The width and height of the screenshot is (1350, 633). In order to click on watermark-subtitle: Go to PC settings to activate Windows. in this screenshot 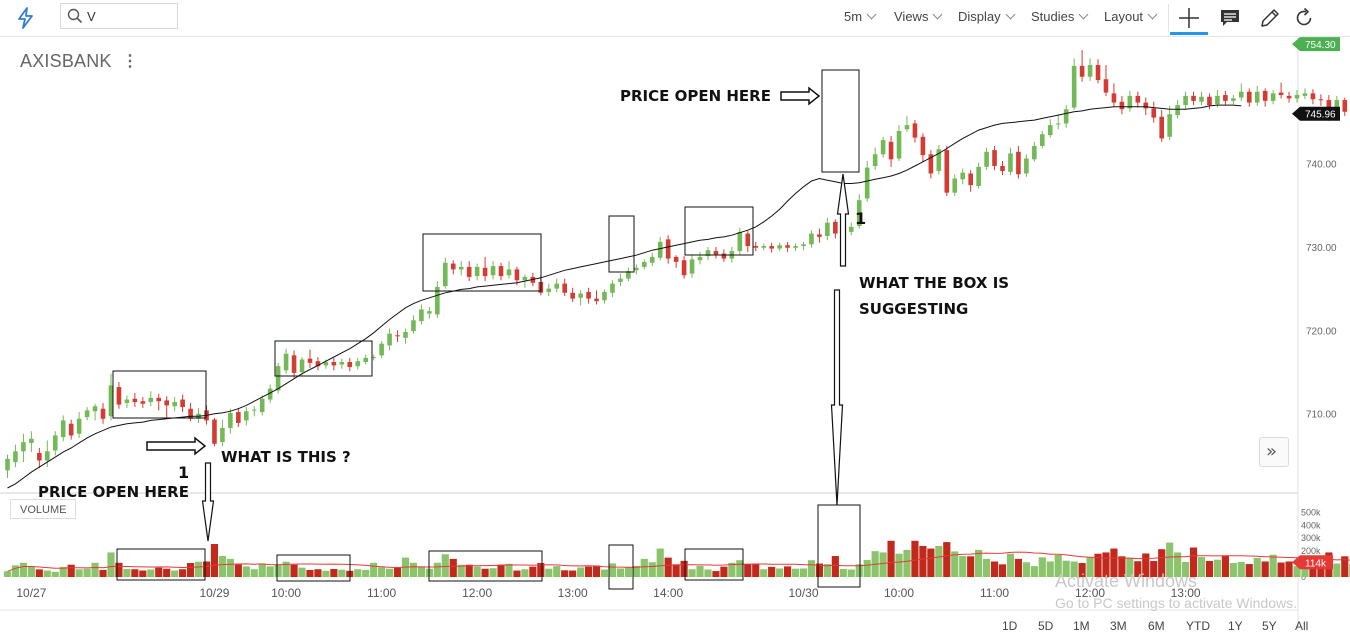, I will do `click(1176, 603)`.